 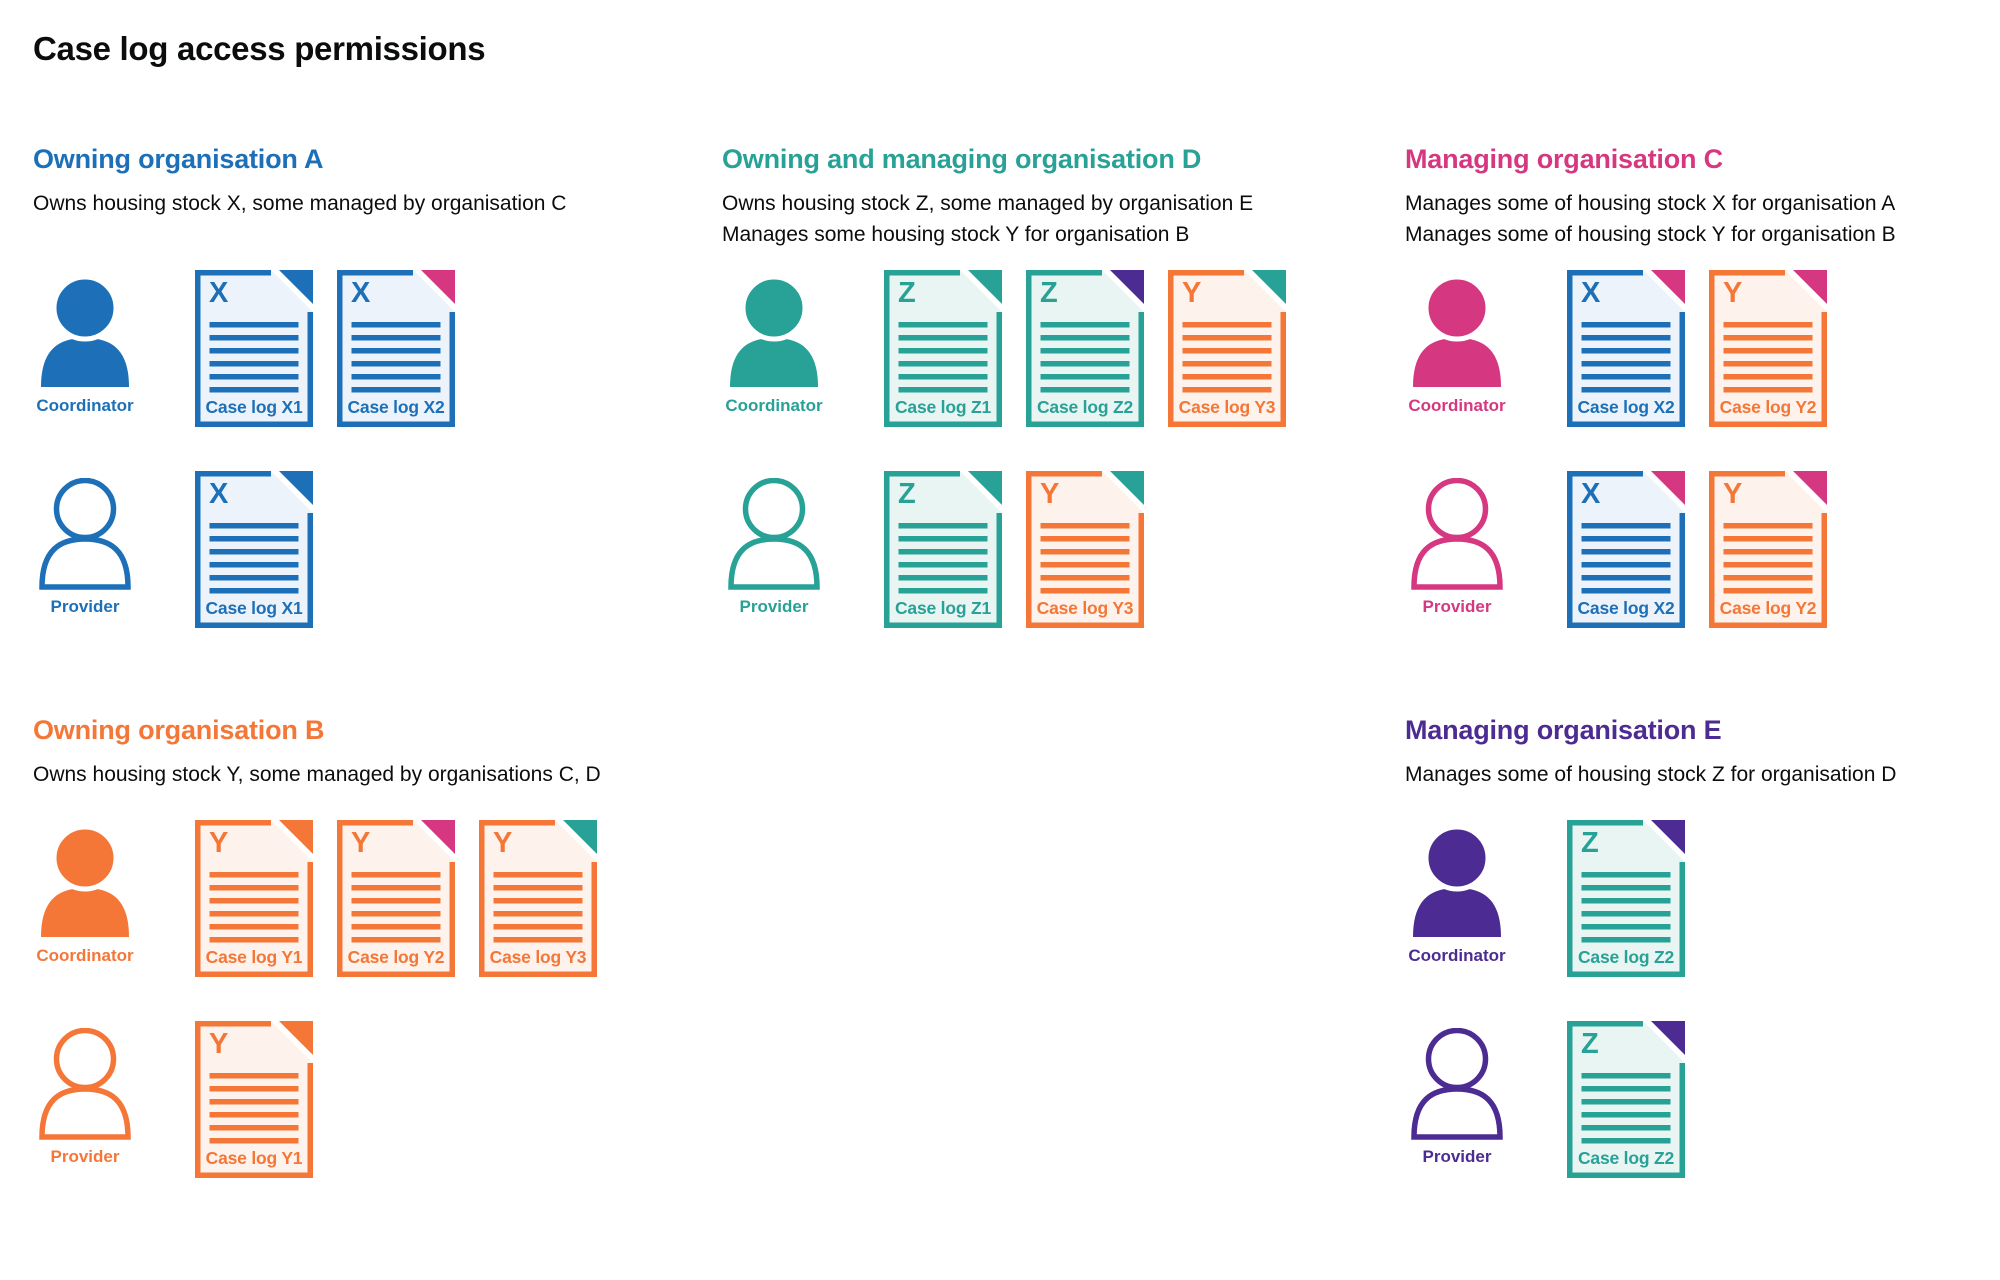 What do you see at coordinates (1626, 1158) in the screenshot?
I see `document-label: Case log Z2` at bounding box center [1626, 1158].